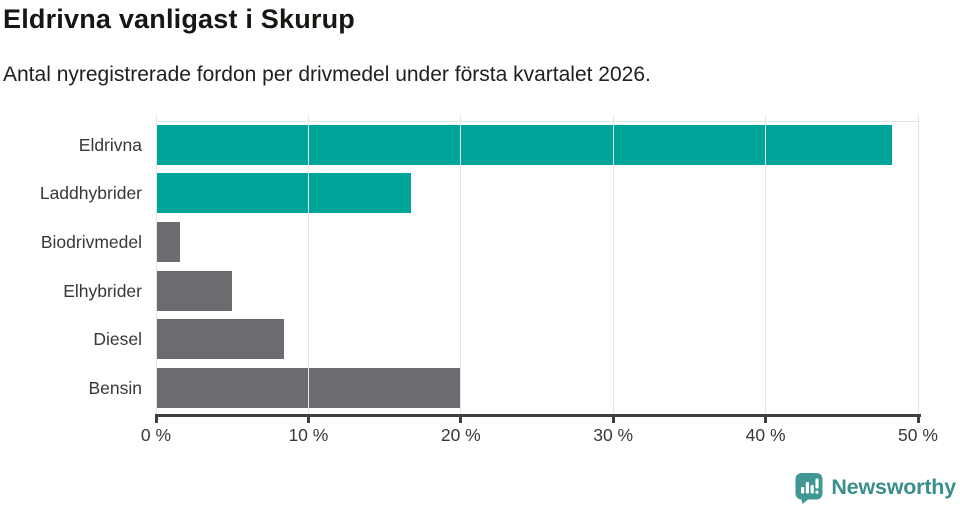 Image resolution: width=960 pixels, height=505 pixels. What do you see at coordinates (156, 435) in the screenshot?
I see `x-axis-tick-label-0: 0 %` at bounding box center [156, 435].